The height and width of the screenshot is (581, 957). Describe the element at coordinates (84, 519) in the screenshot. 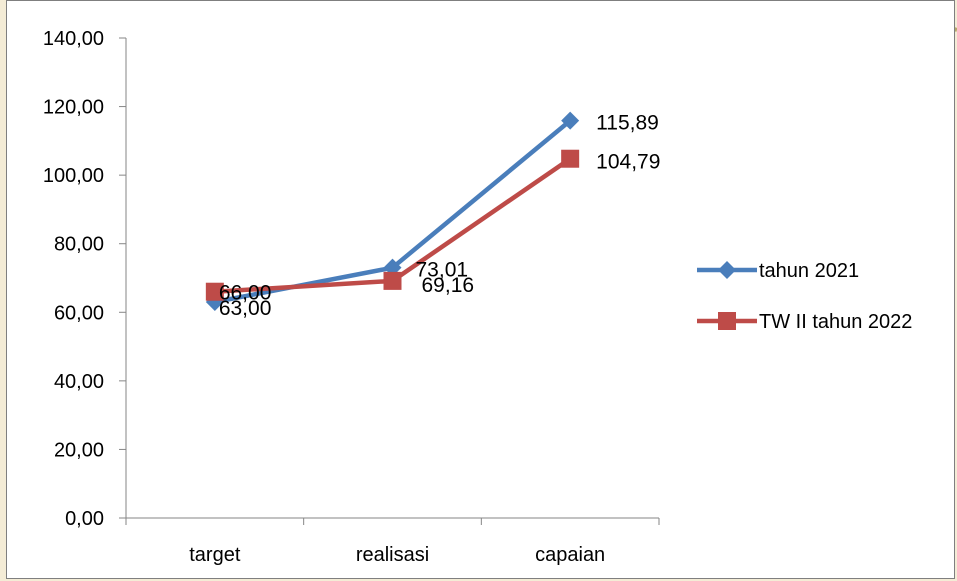

I see `y-tick-label: 0,00` at that location.